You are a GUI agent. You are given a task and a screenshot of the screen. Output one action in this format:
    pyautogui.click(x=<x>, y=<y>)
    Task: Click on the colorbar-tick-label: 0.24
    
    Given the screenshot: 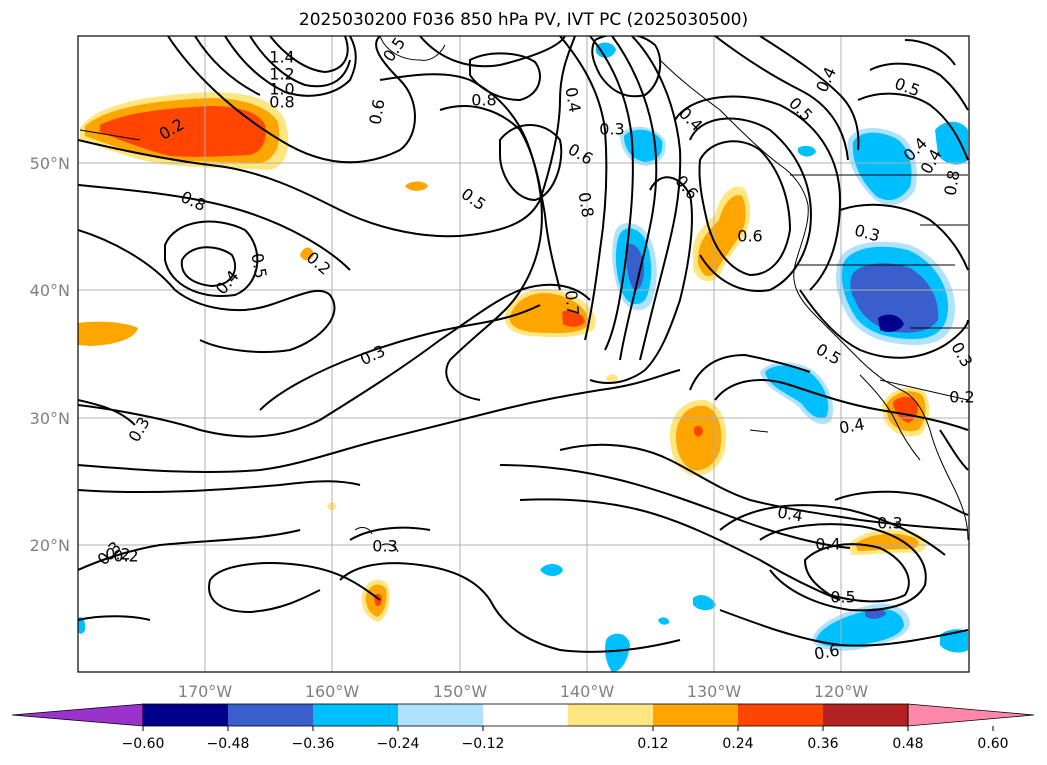 What is the action you would take?
    pyautogui.click(x=737, y=744)
    